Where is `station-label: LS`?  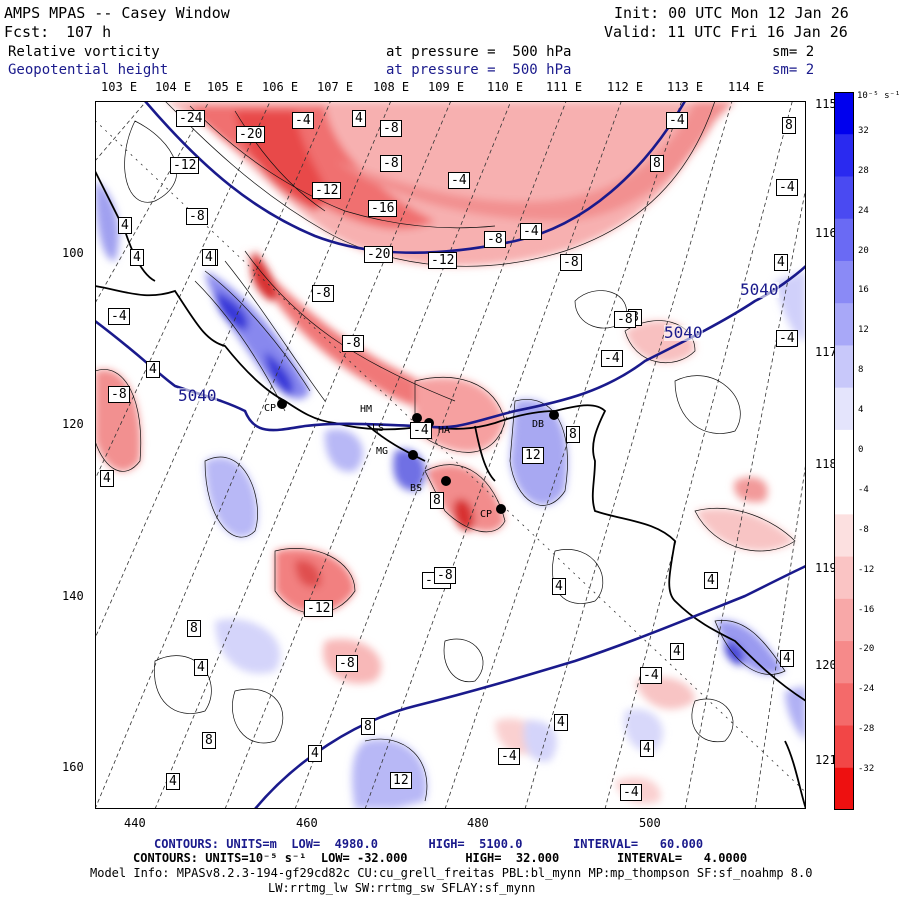 station-label: LS is located at coordinates (378, 428).